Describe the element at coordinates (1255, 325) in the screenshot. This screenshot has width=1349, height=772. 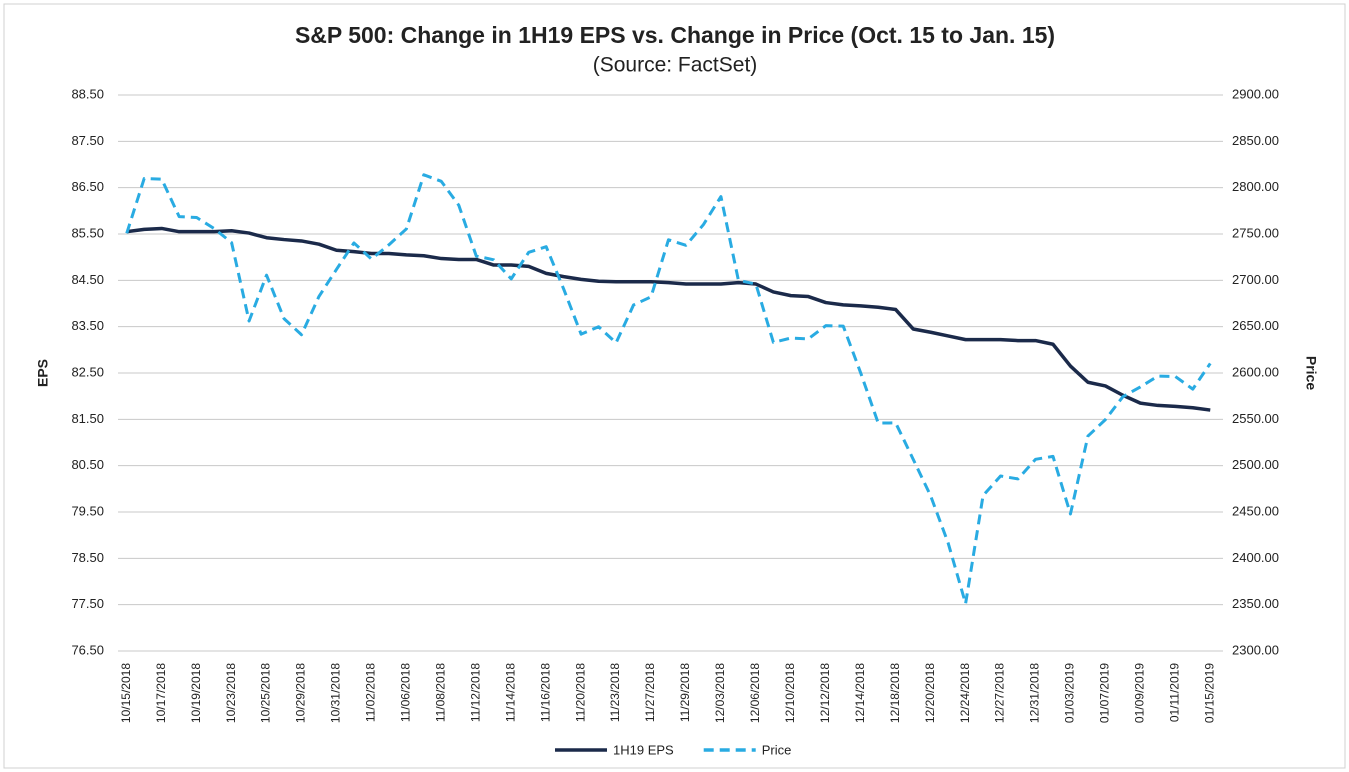
I see `y2-tick-label: 2650.00` at that location.